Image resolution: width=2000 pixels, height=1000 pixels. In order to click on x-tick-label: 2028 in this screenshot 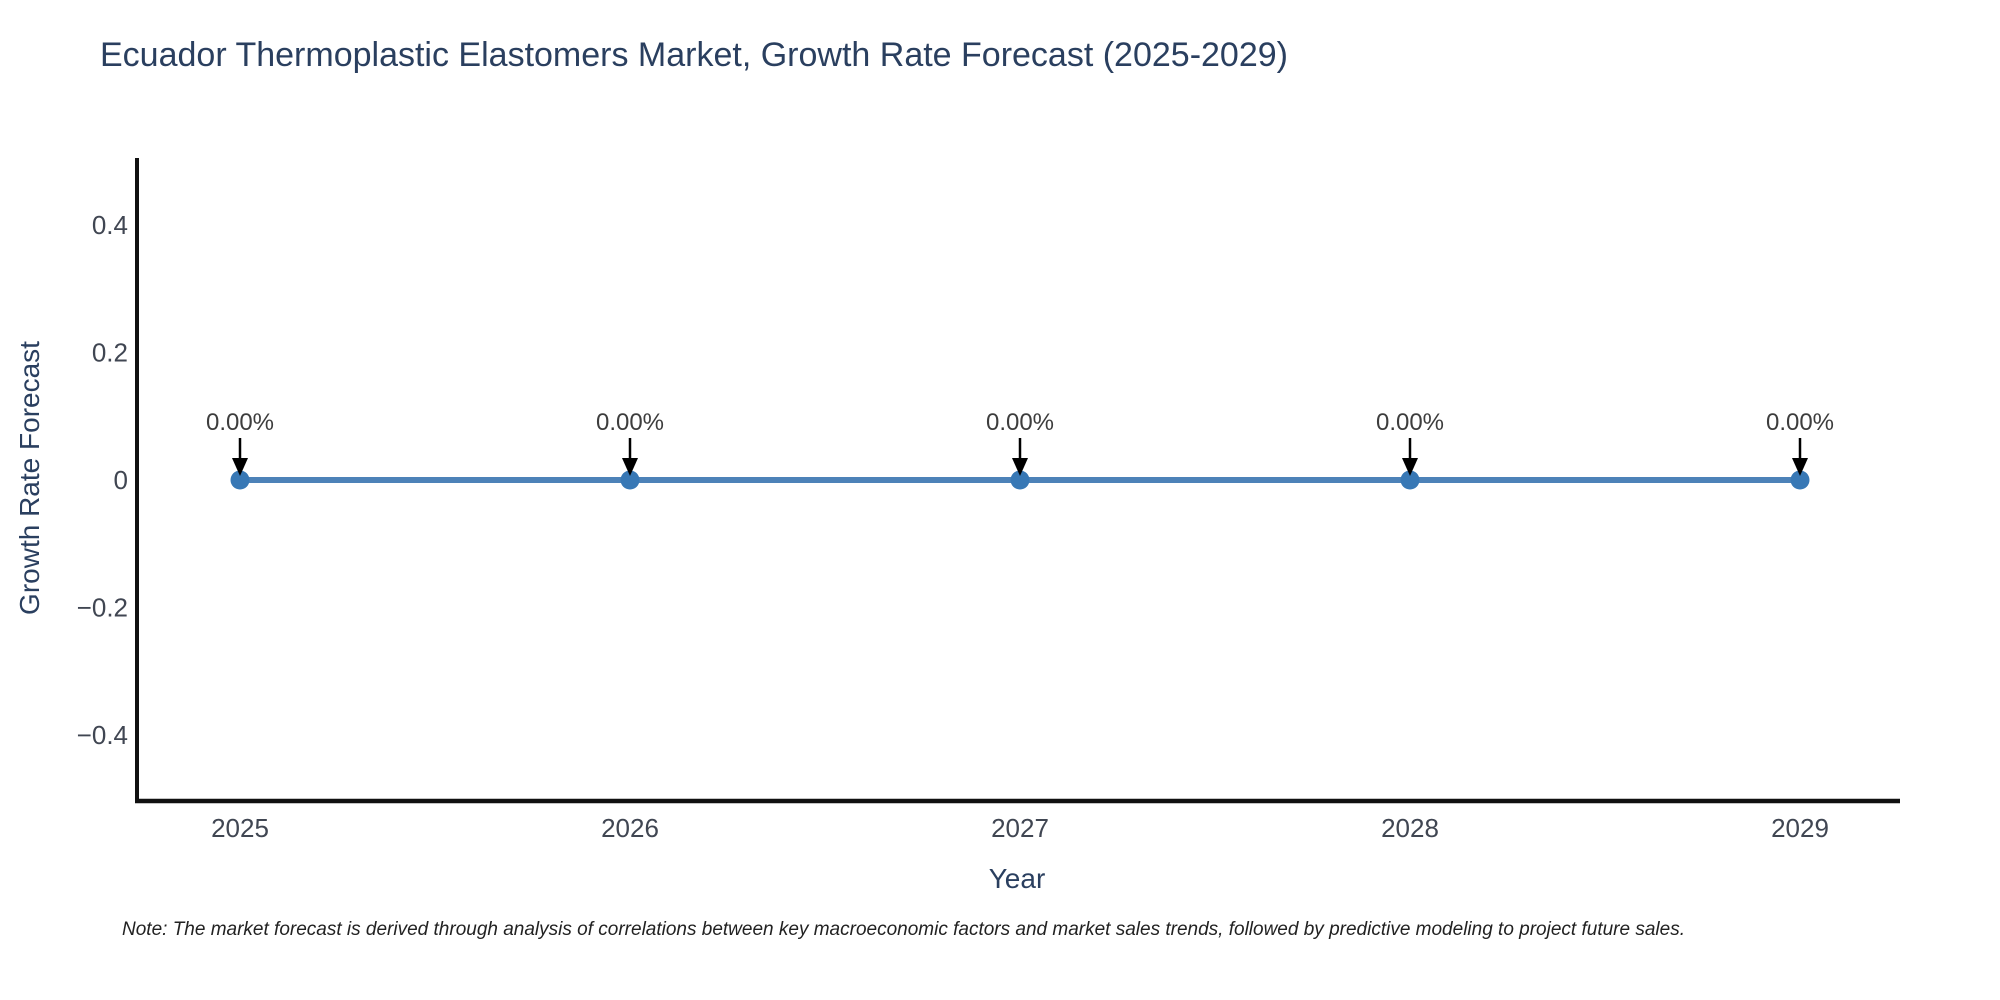, I will do `click(1410, 828)`.